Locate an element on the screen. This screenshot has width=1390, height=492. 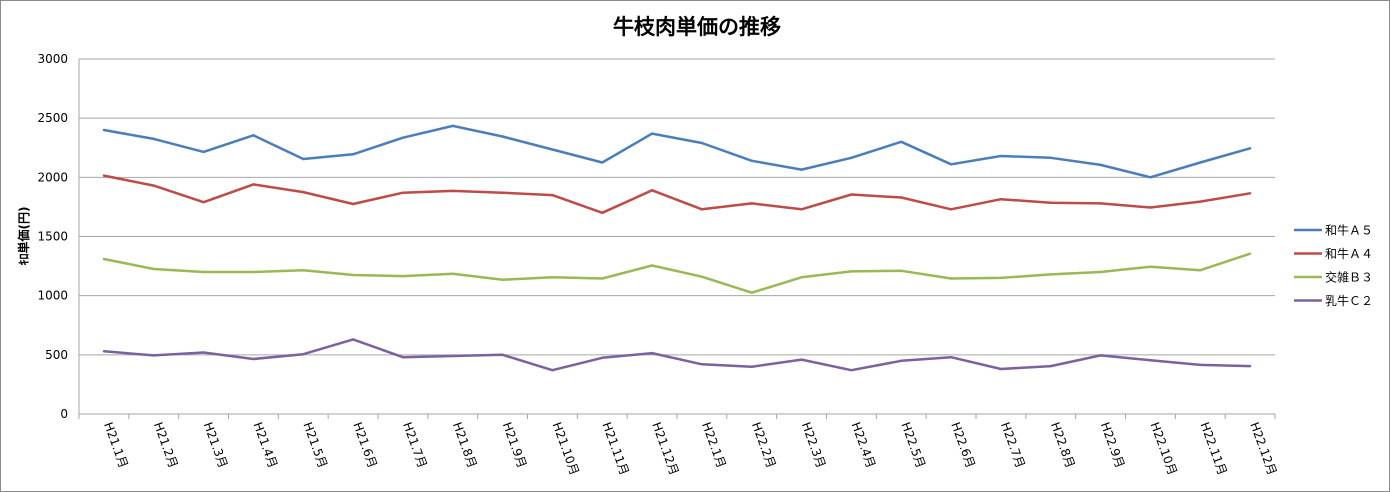
legend-label: 和牛Ａ４ is located at coordinates (1349, 253).